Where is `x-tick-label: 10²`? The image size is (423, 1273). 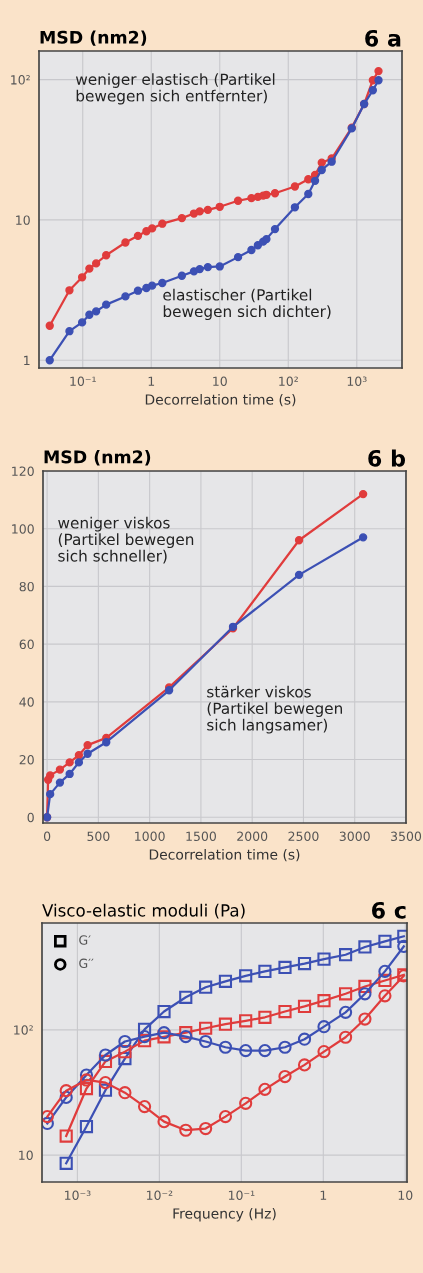
x-tick-label: 10² is located at coordinates (288, 381).